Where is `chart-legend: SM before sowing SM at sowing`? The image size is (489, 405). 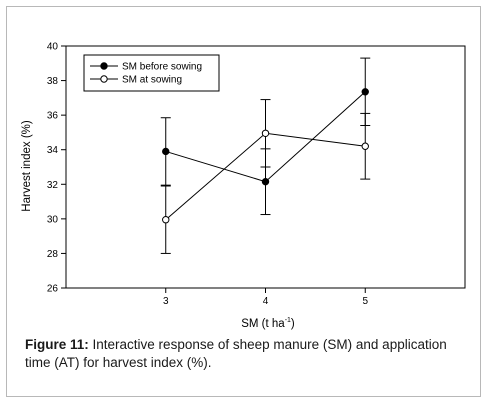 chart-legend: SM before sowing SM at sowing is located at coordinates (151, 73).